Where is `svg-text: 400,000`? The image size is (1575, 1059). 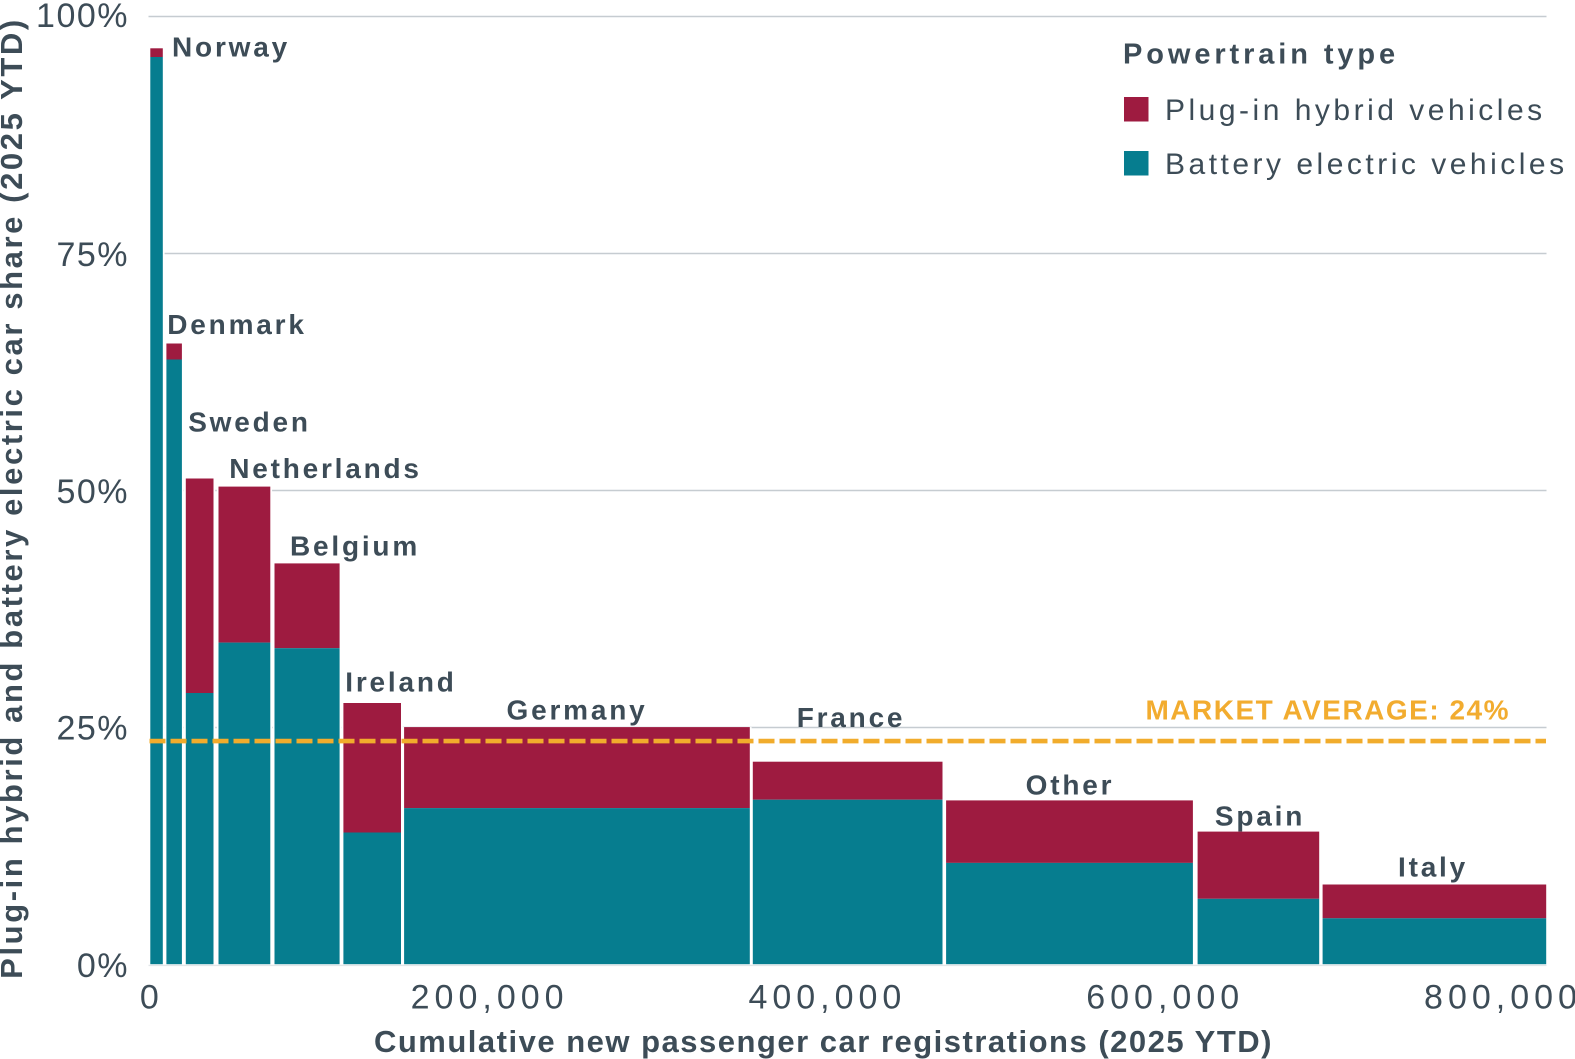
svg-text: 400,000 is located at coordinates (827, 998).